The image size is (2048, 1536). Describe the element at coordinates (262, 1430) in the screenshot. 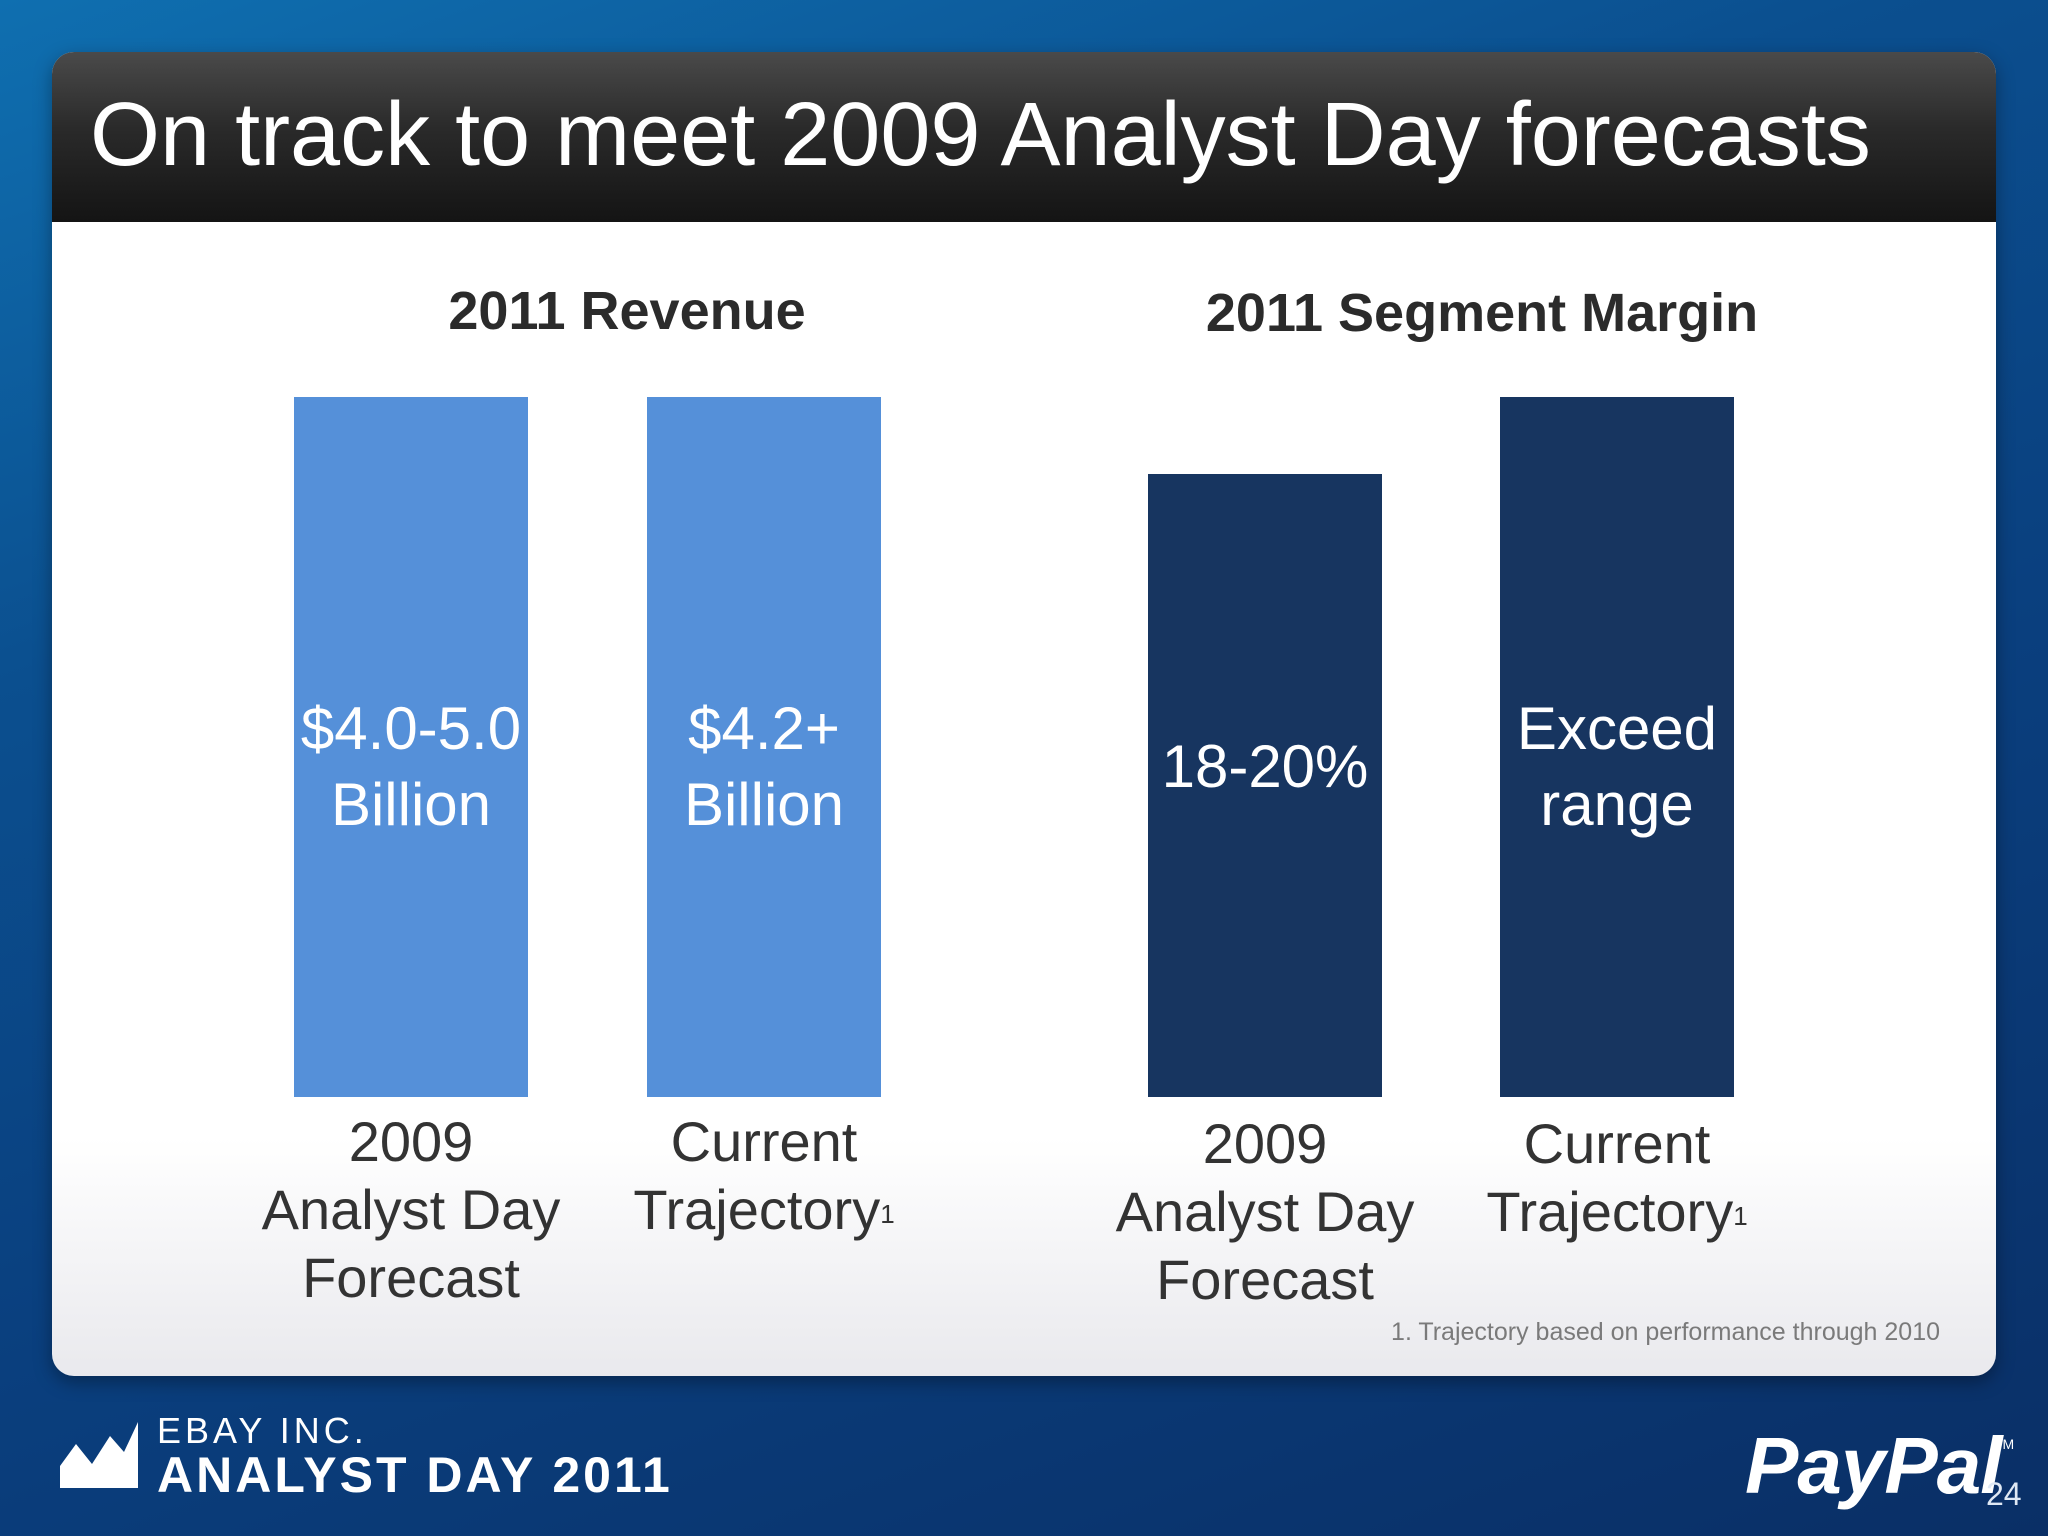

I see `brand-company: EBAY INC.` at that location.